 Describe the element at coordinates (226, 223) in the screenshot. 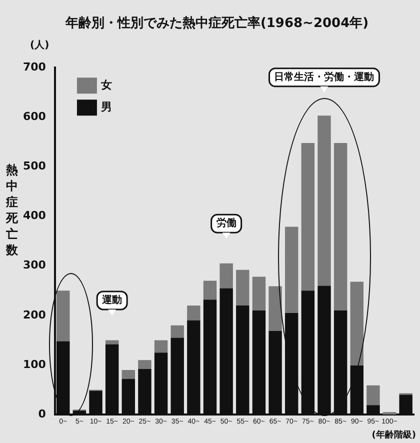

I see `annotation: 労働` at that location.